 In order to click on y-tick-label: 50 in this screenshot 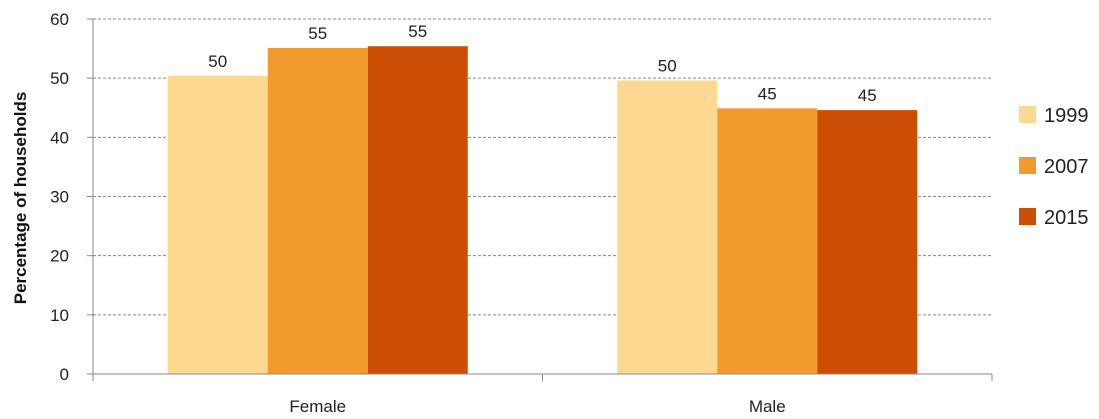, I will do `click(59, 78)`.